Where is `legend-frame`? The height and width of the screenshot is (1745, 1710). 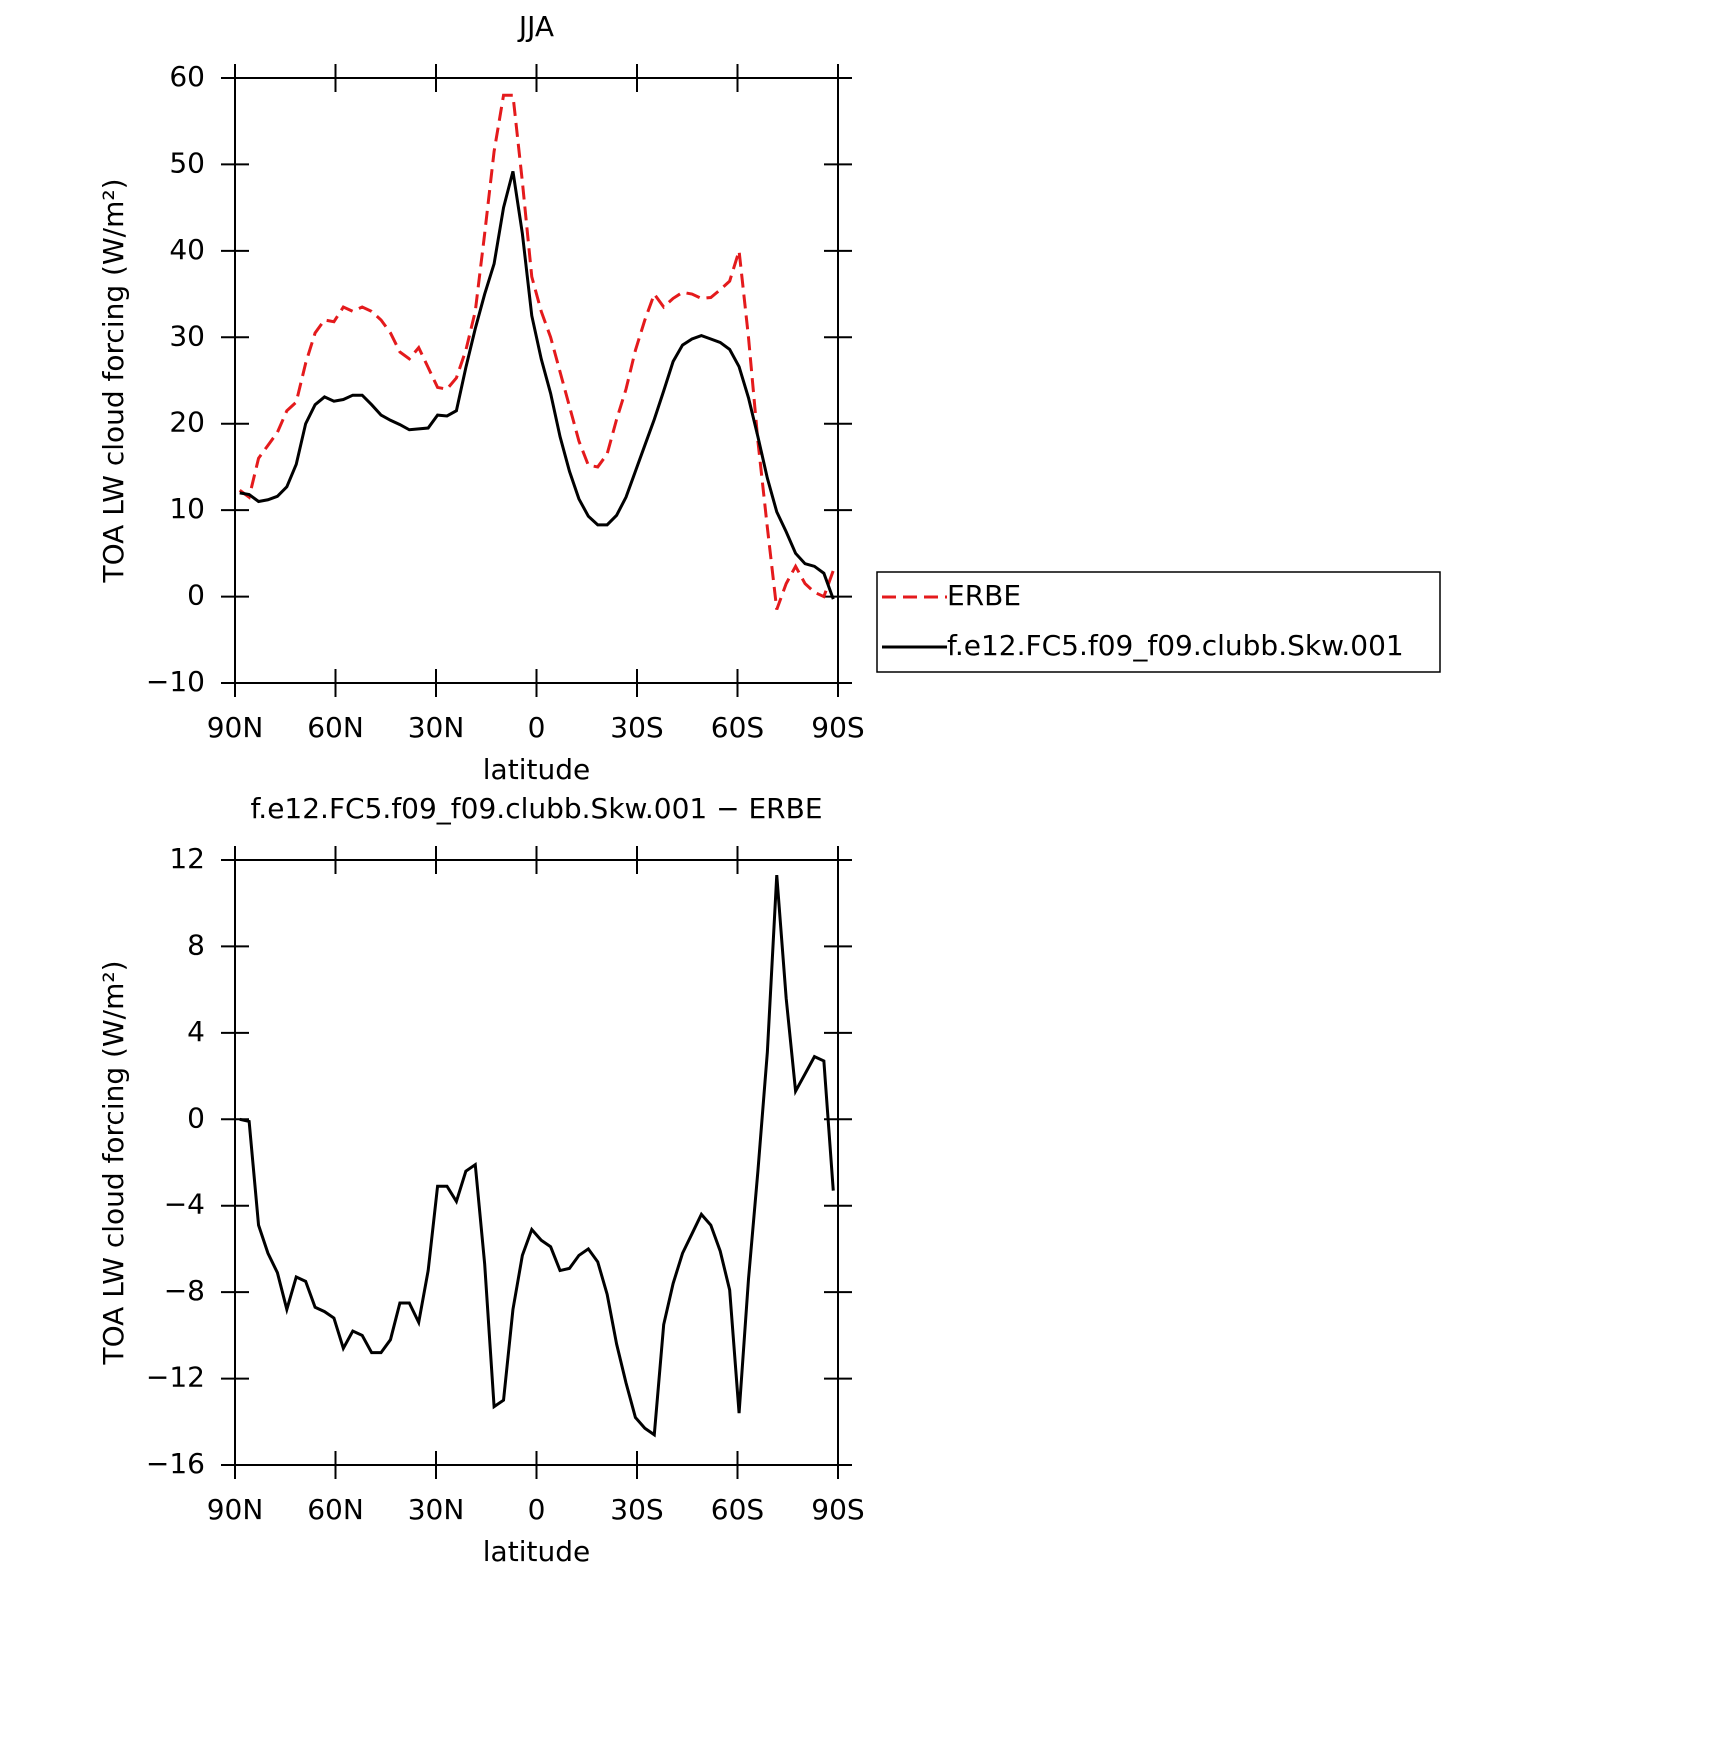 legend-frame is located at coordinates (1158, 622).